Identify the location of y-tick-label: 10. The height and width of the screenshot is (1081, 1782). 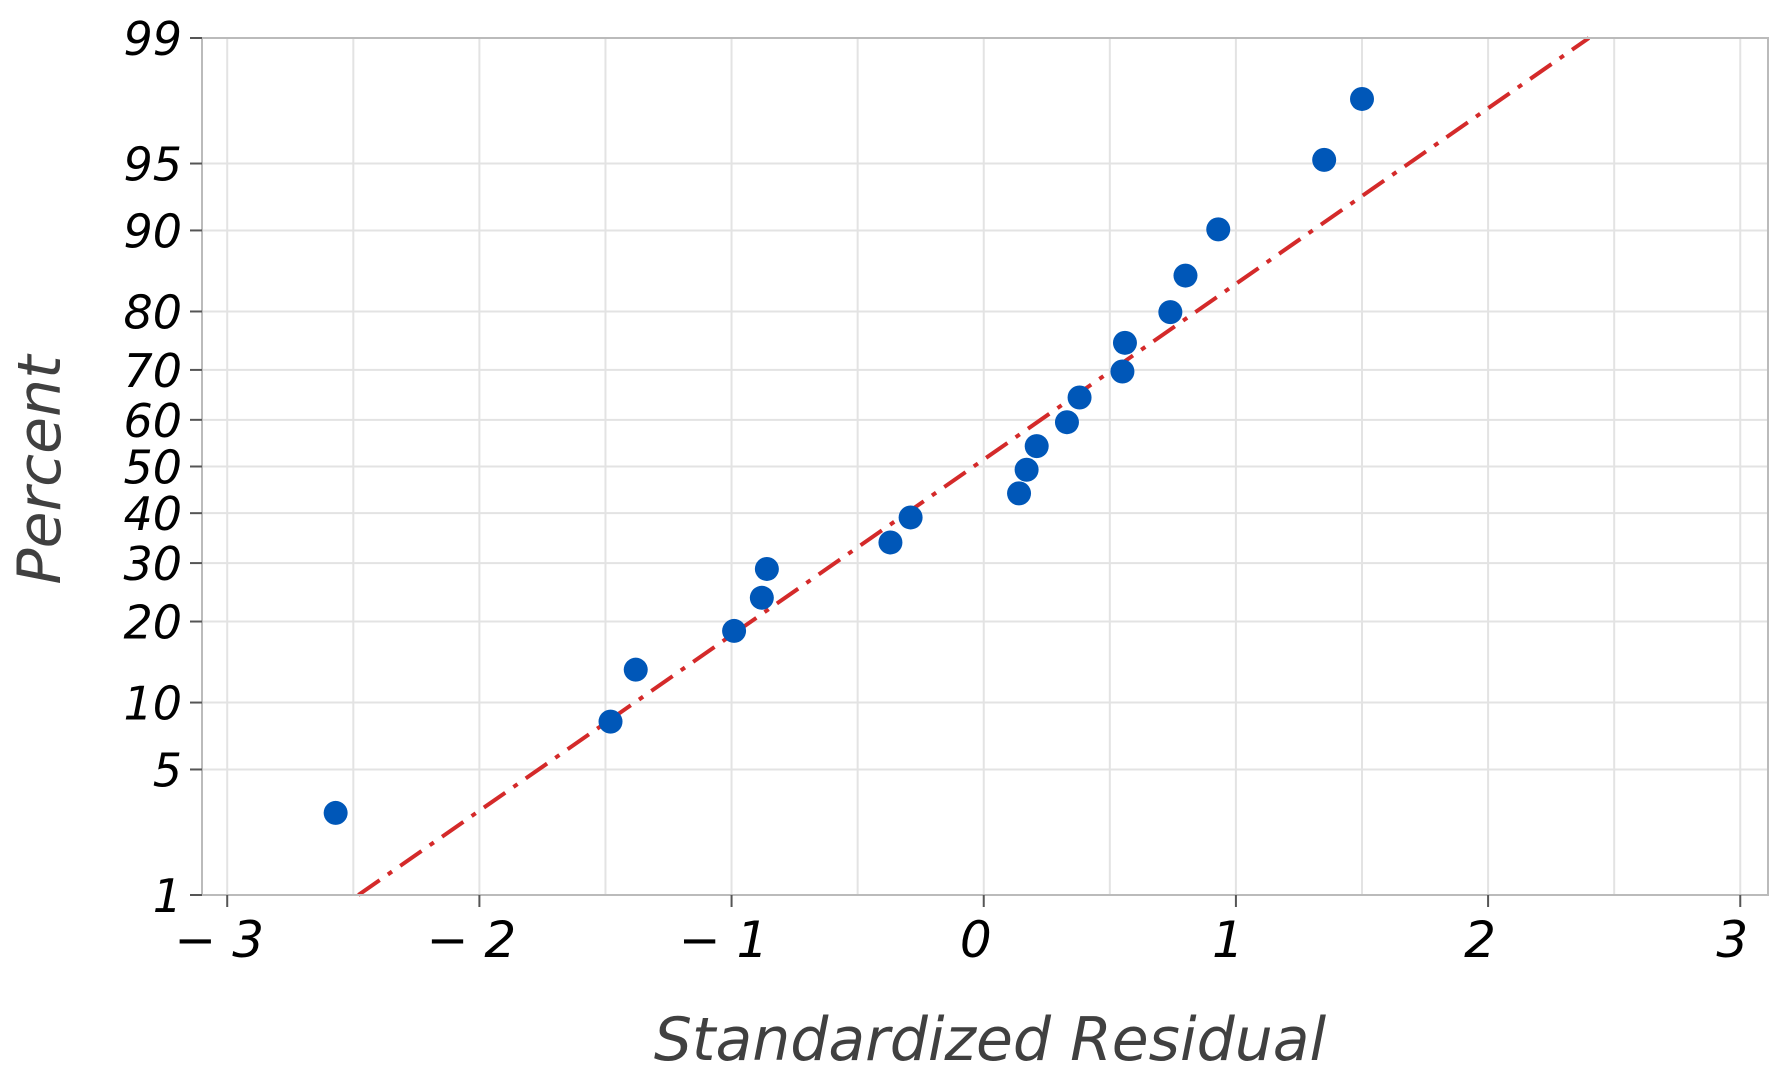
(152, 704).